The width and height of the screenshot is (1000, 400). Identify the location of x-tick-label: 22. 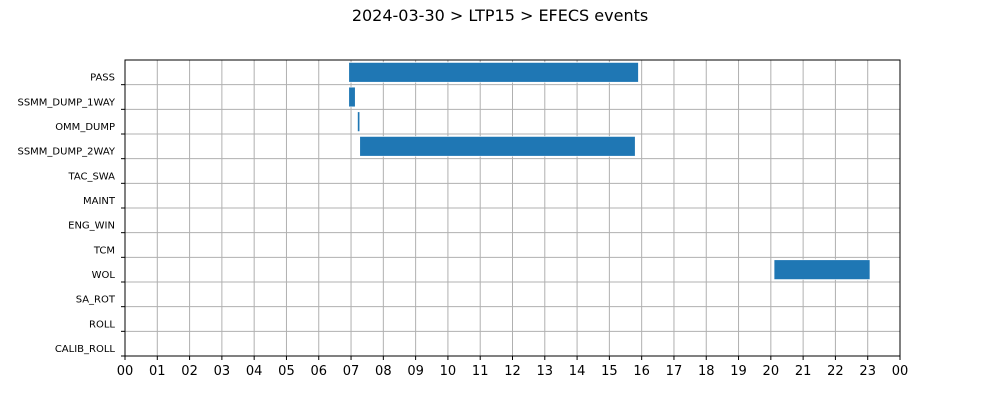
(835, 371).